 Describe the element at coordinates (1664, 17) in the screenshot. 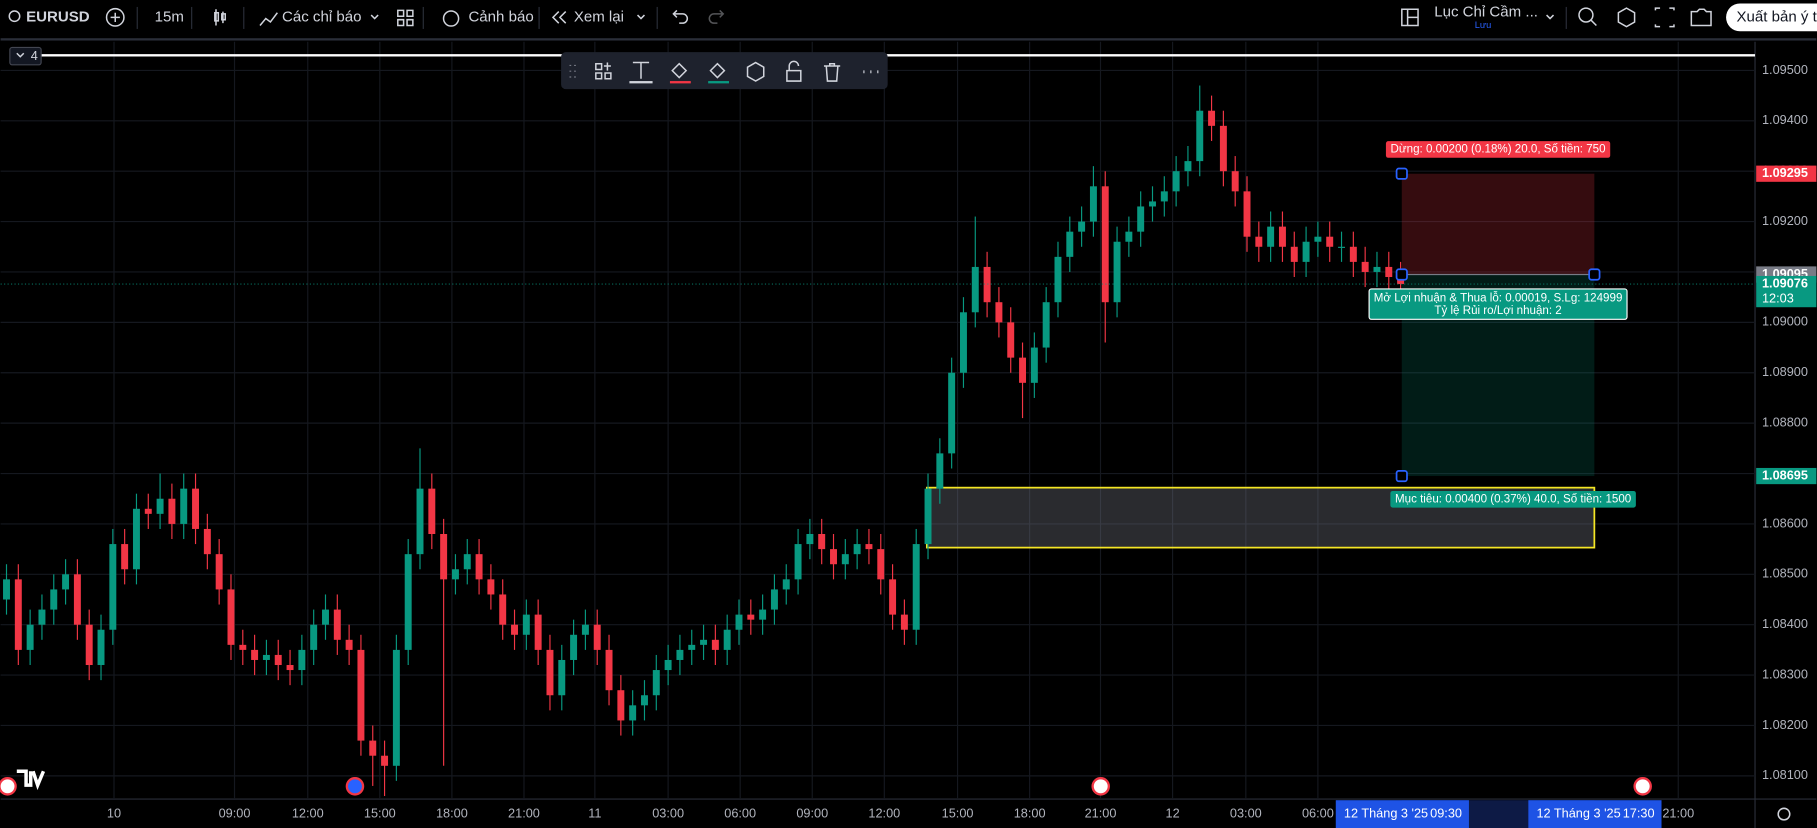

I see `fullscreen-icon` at that location.